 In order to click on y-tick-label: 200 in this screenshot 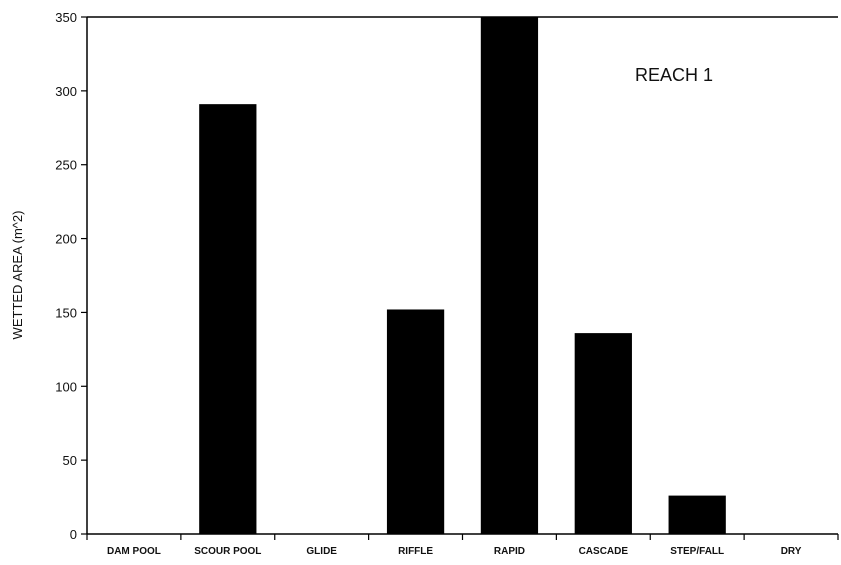, I will do `click(66, 239)`.